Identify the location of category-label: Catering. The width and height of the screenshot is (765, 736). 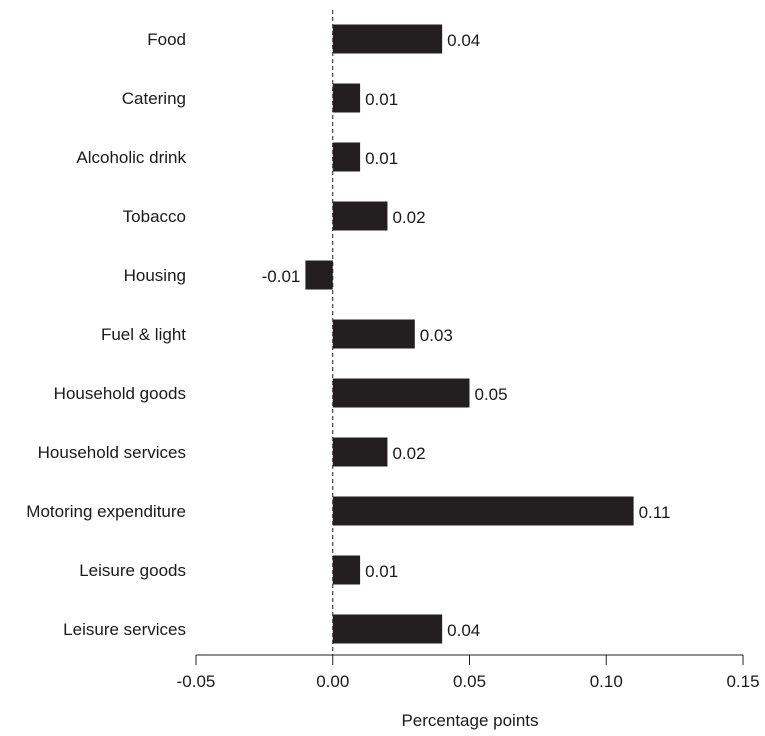
(154, 98).